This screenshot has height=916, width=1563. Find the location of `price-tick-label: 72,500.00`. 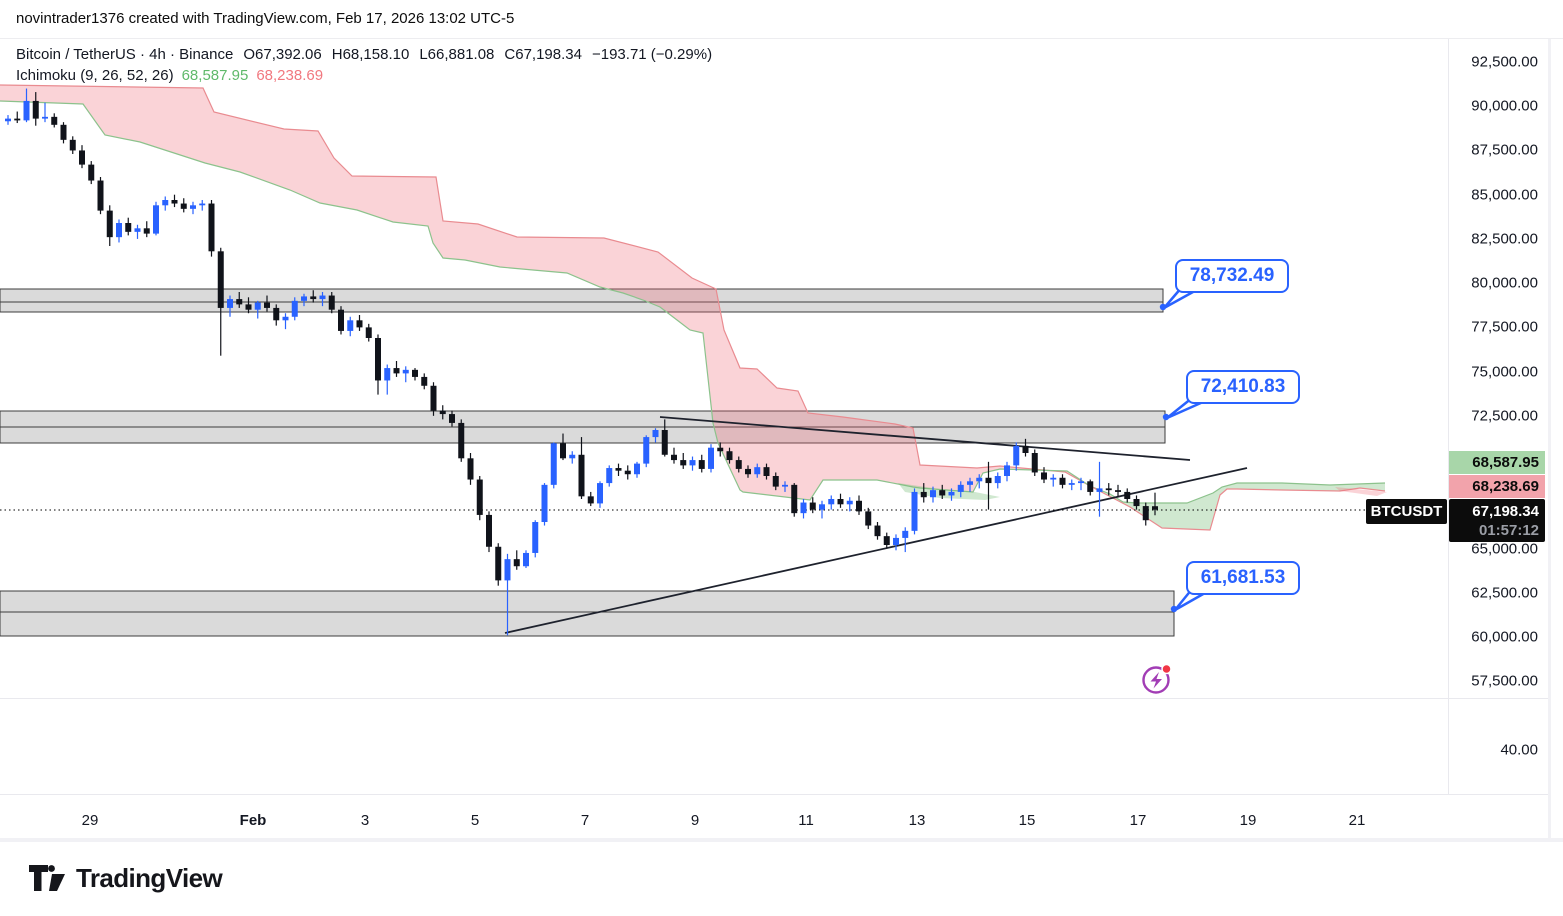

price-tick-label: 72,500.00 is located at coordinates (1504, 416).